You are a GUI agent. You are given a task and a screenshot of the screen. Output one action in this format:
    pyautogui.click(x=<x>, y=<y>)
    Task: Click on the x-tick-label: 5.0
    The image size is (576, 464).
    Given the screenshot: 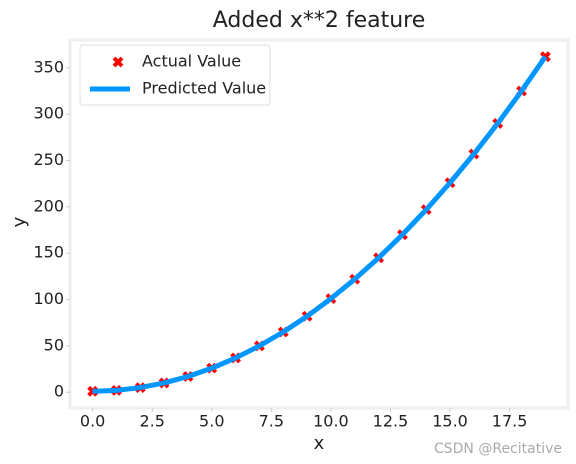 What is the action you would take?
    pyautogui.click(x=211, y=421)
    